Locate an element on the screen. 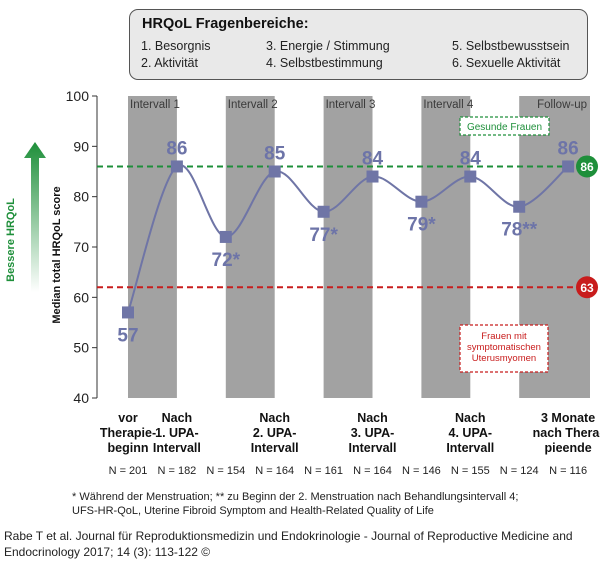 Image resolution: width=600 pixels, height=586 pixels. sample-size-label: N = 124 is located at coordinates (519, 471).